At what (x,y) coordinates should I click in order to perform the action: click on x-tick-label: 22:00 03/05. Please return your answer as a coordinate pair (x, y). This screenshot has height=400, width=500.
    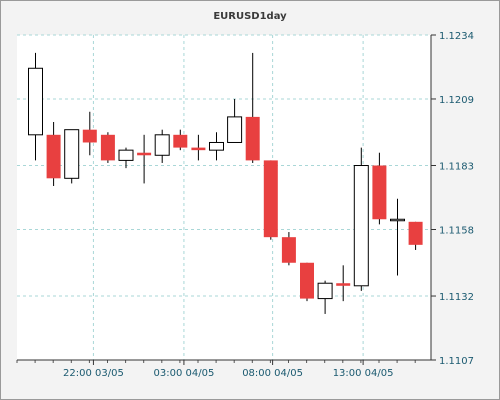
    Looking at the image, I should click on (93, 373).